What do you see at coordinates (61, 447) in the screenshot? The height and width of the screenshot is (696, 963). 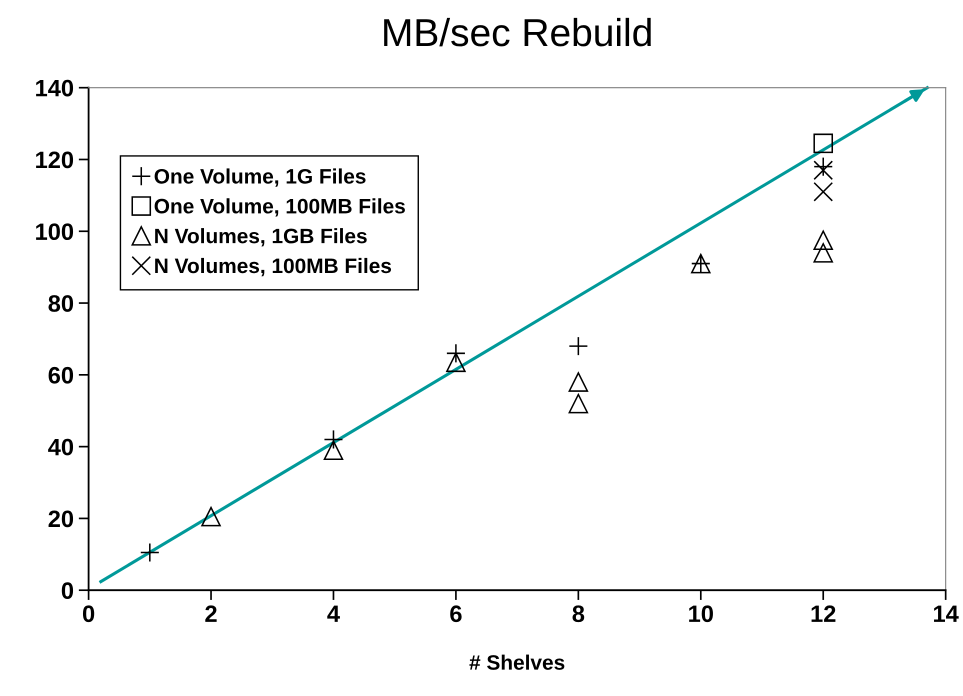 I see `y-tick-label: 40` at bounding box center [61, 447].